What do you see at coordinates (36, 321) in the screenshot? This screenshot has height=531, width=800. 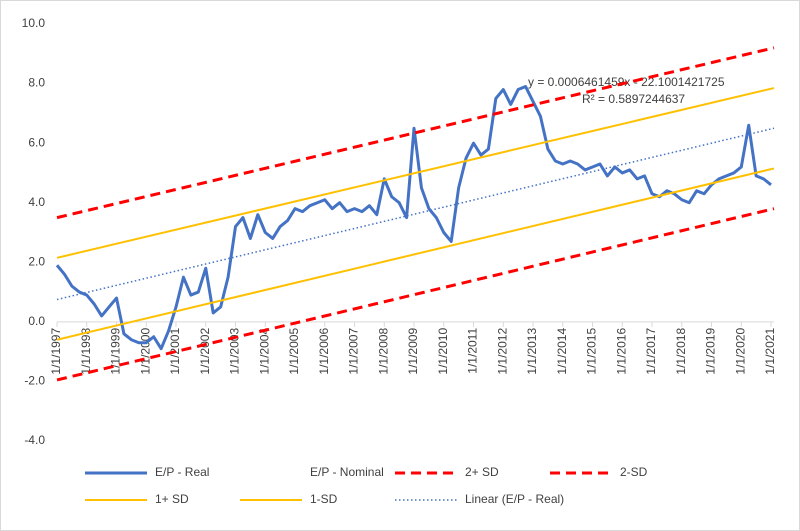 I see `y-tick-label: 0.0` at bounding box center [36, 321].